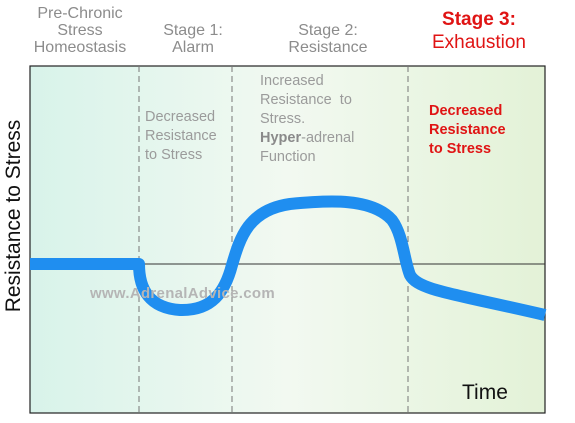 The height and width of the screenshot is (423, 575). Describe the element at coordinates (174, 155) in the screenshot. I see `note-stage1-line3: to Stress` at that location.